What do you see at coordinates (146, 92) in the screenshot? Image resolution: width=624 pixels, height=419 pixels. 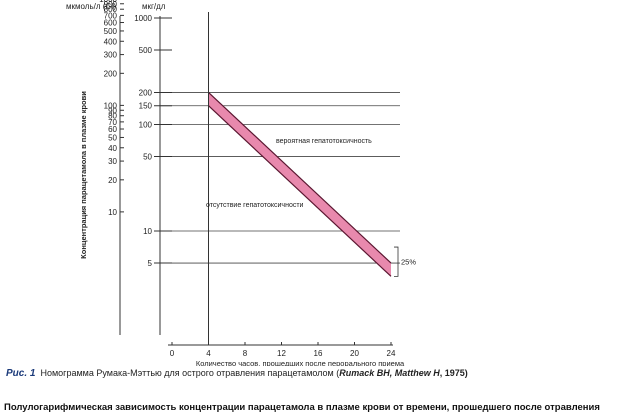 I see `mcg-tick-label: 200` at bounding box center [146, 92].